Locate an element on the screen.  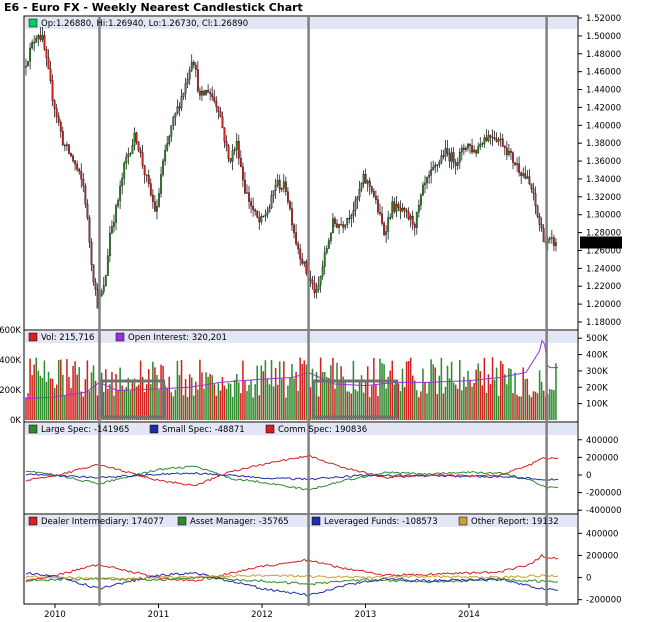
volume-y-tick-label-left: 600K is located at coordinates (10, 331).